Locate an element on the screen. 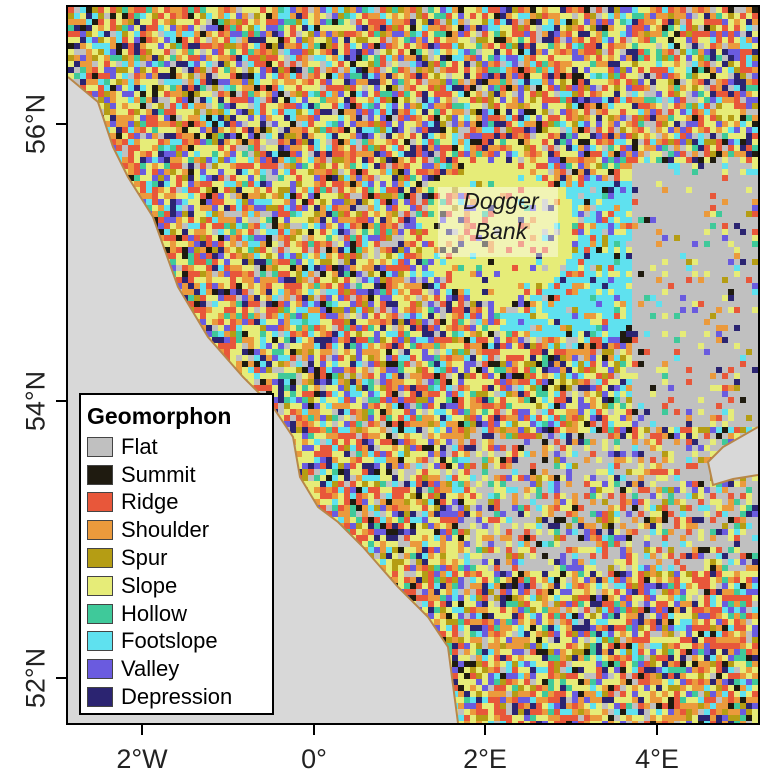 This screenshot has height=779, width=760. legend-item-summit: Summit is located at coordinates (179, 475).